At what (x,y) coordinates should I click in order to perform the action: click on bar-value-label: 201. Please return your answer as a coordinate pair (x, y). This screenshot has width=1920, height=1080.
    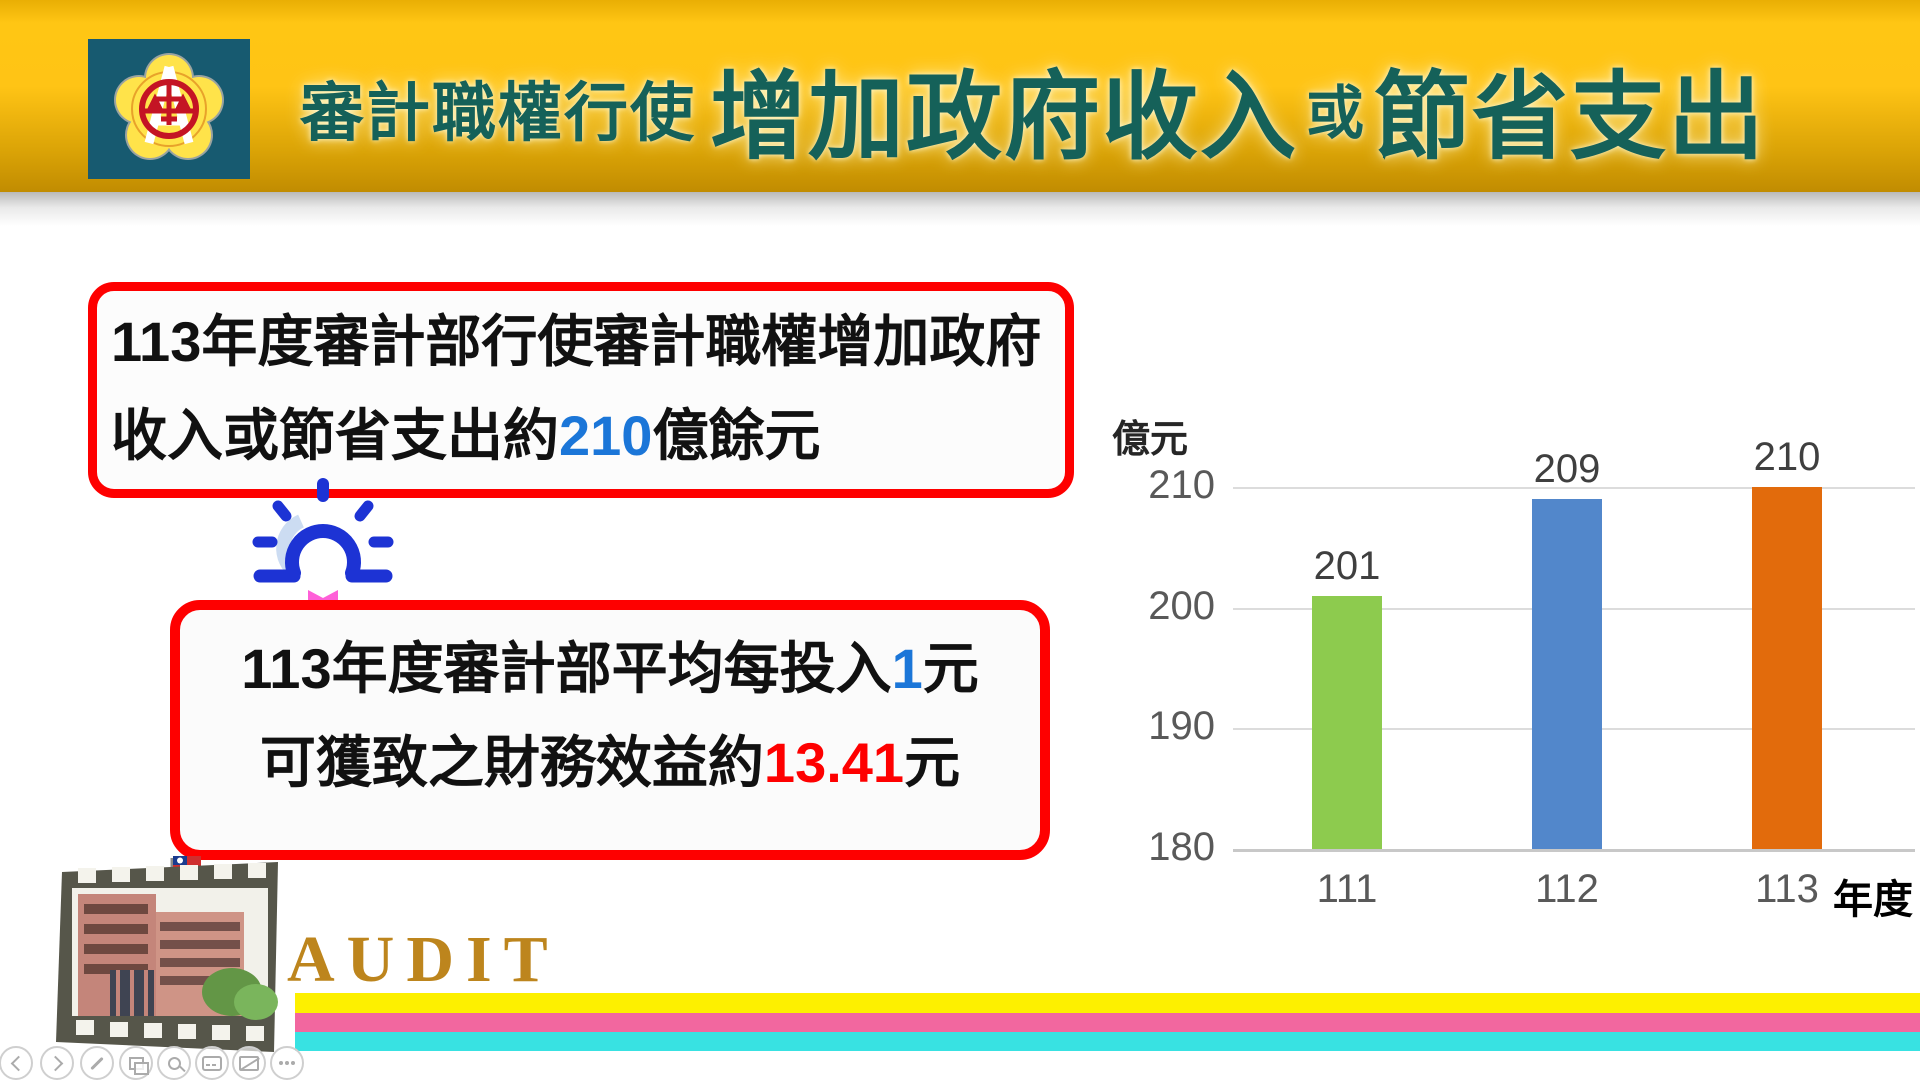
    Looking at the image, I should click on (1347, 565).